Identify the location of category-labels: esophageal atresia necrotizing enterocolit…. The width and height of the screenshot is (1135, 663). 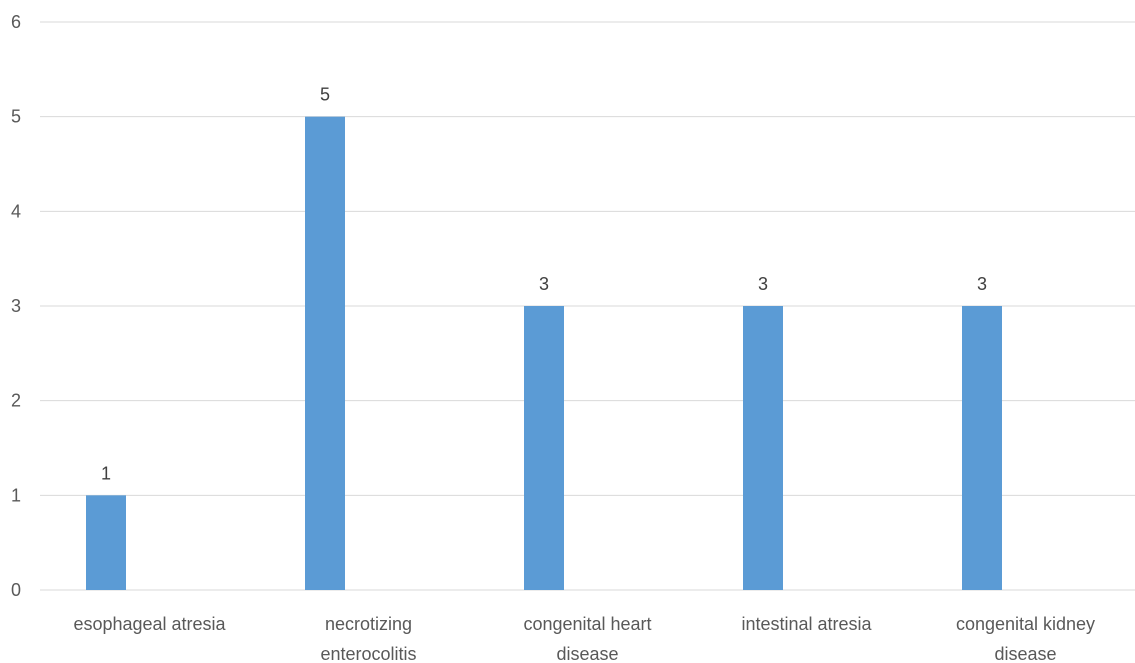
(584, 638).